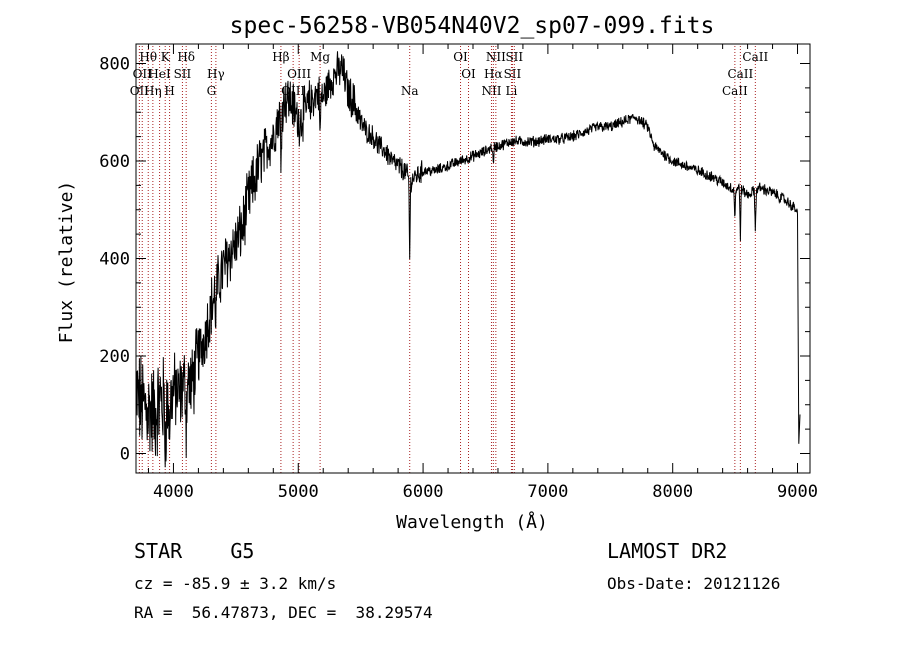  Describe the element at coordinates (547, 492) in the screenshot. I see `x-tick-label: 7000` at that location.